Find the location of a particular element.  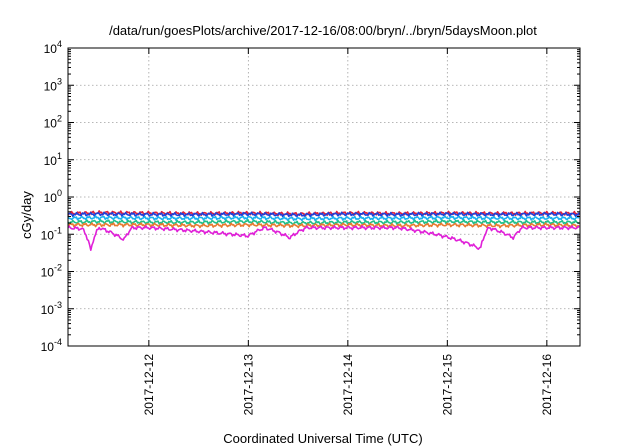

y-axis-label: cGy/day is located at coordinates (26, 215).